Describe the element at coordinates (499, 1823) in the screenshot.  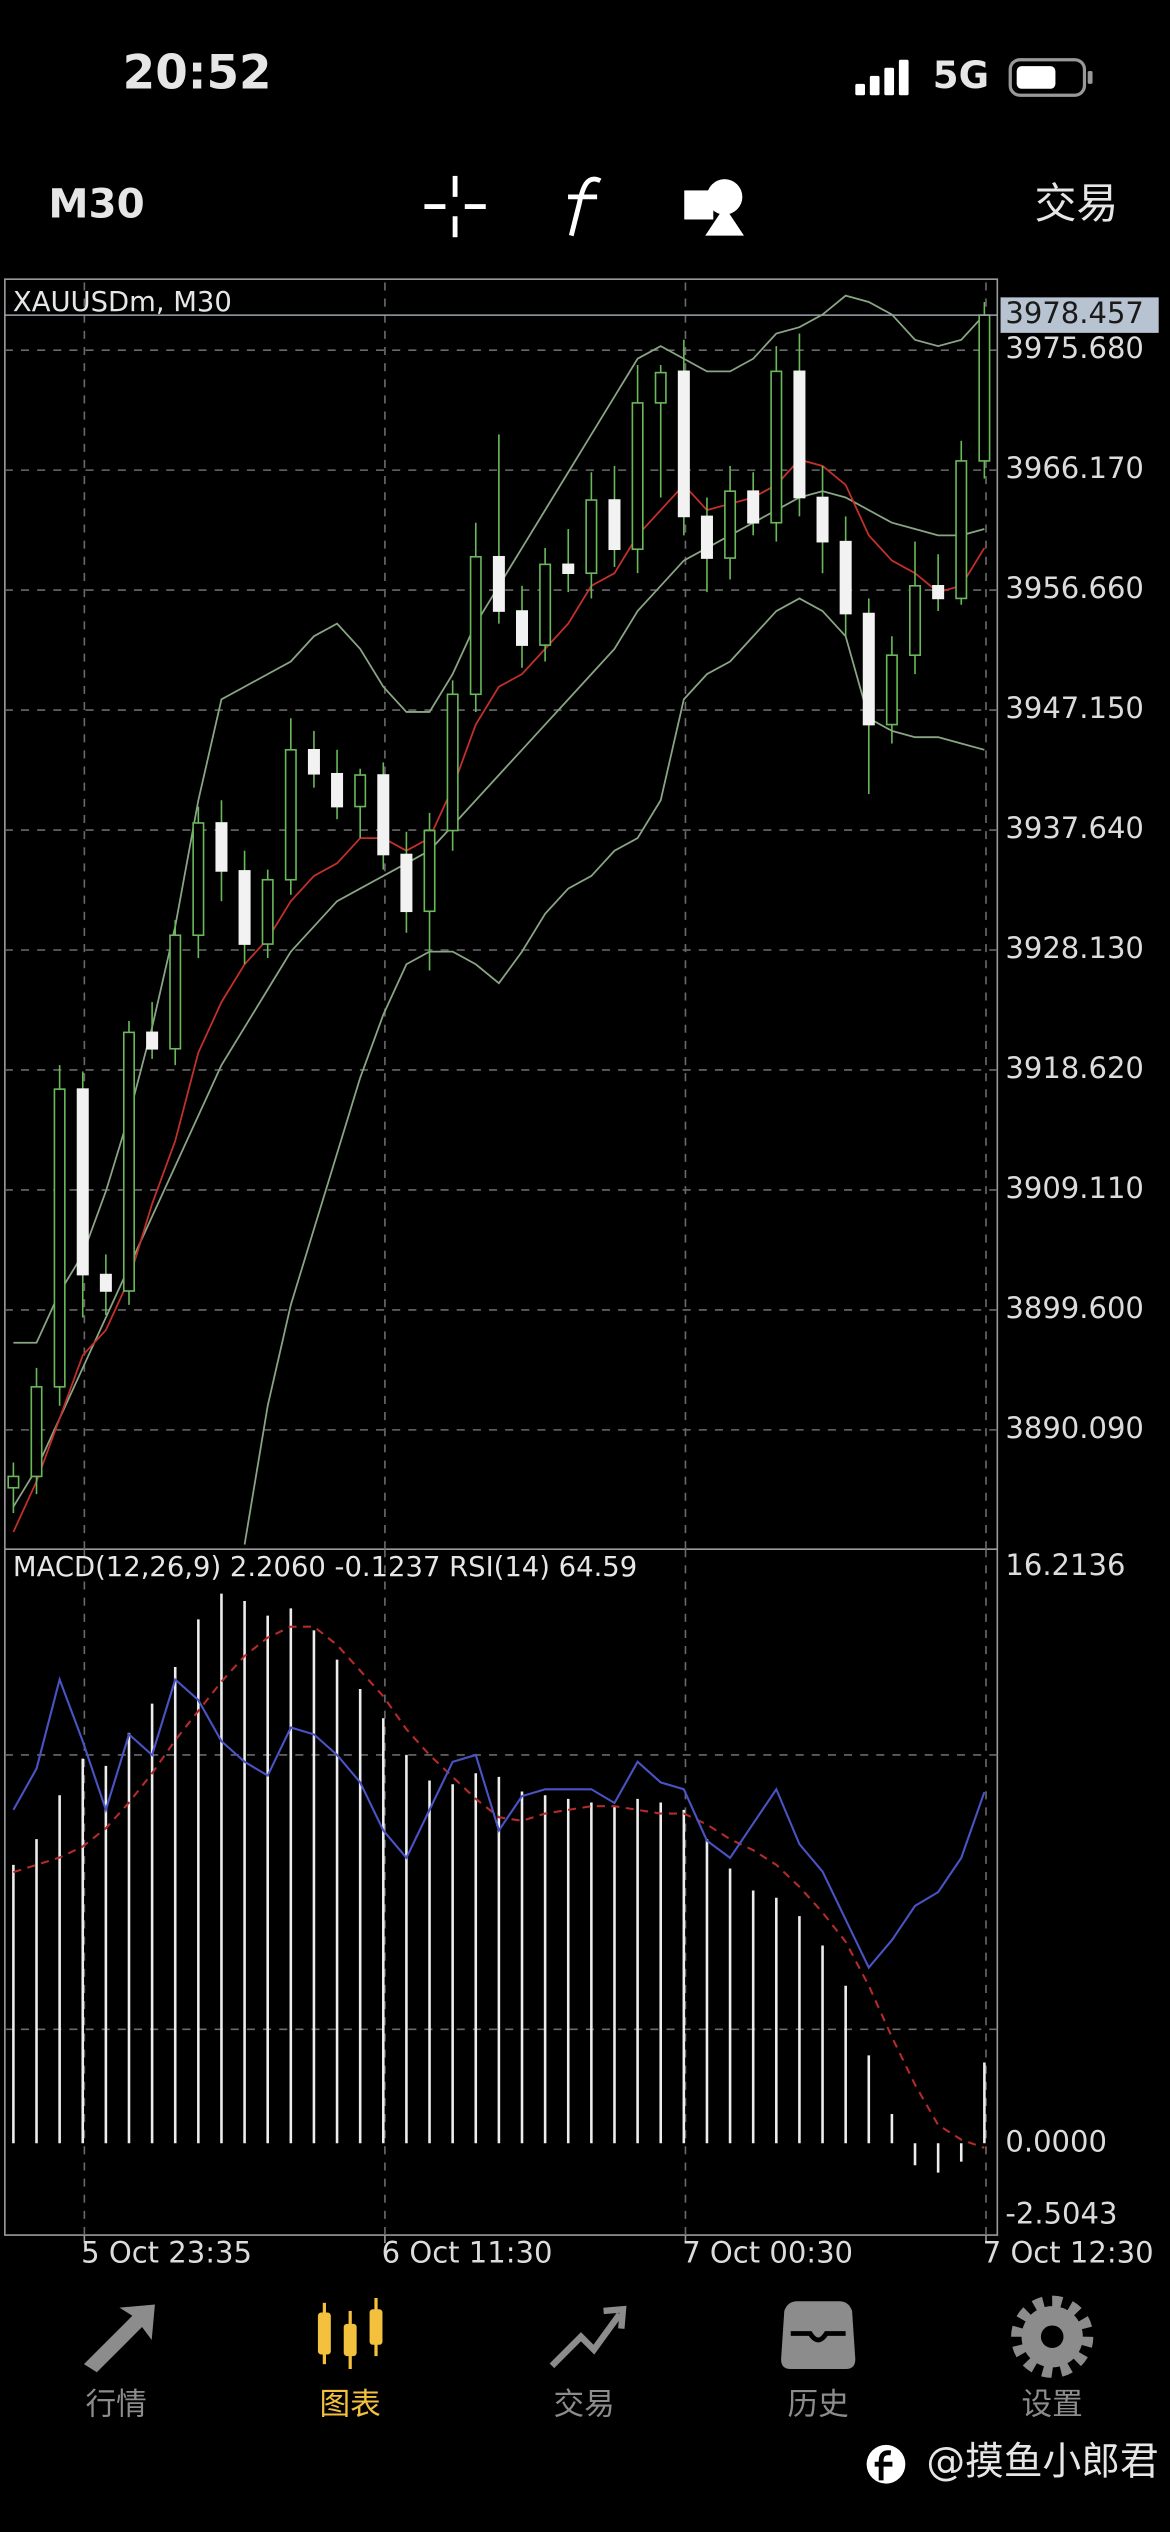
I see `rsi-line` at that location.